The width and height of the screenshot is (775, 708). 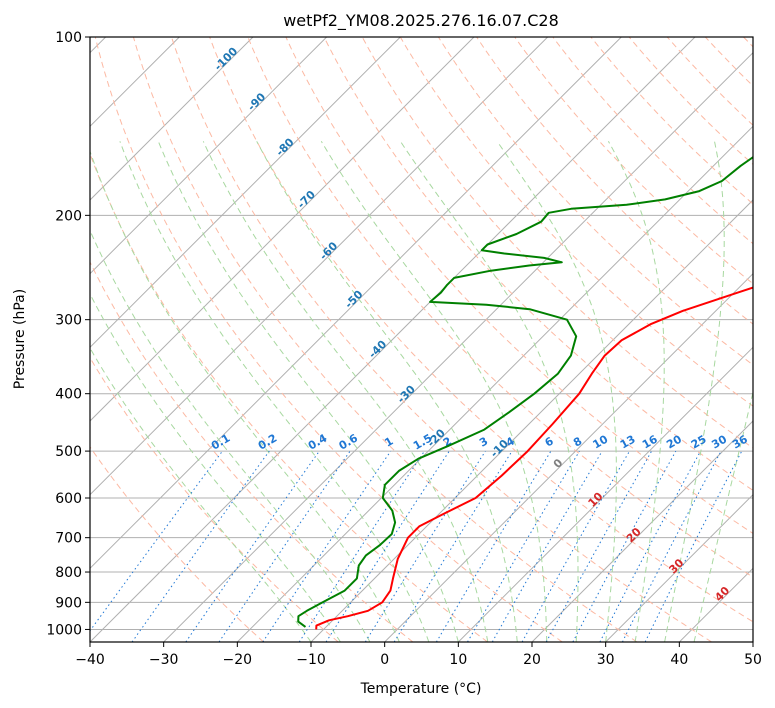 What do you see at coordinates (377, 349) in the screenshot?
I see `isotherm-label: -40` at bounding box center [377, 349].